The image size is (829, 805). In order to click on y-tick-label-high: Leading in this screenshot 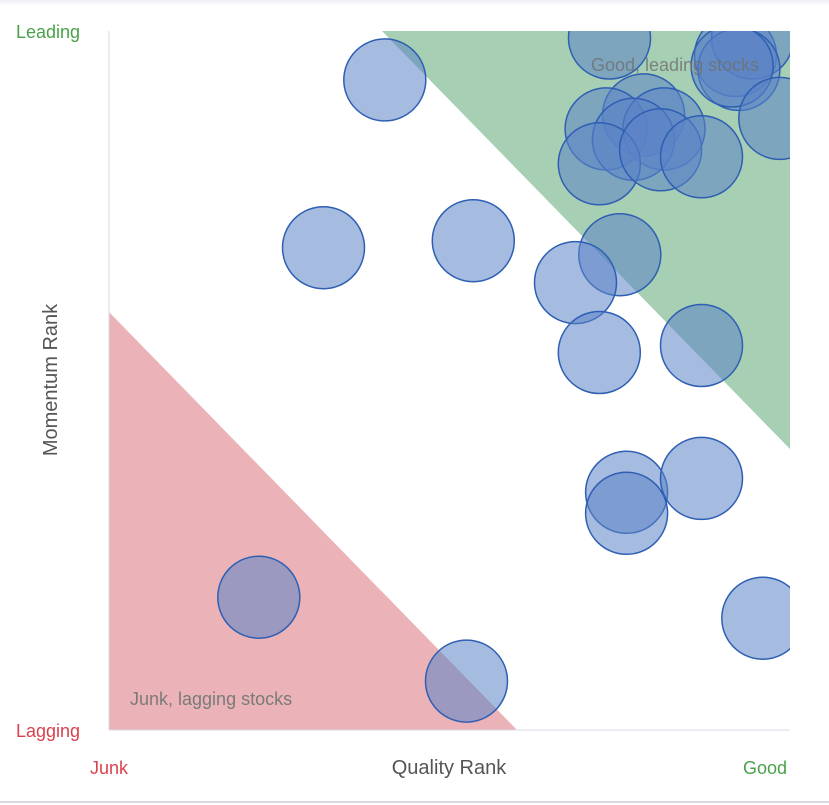, I will do `click(48, 32)`.